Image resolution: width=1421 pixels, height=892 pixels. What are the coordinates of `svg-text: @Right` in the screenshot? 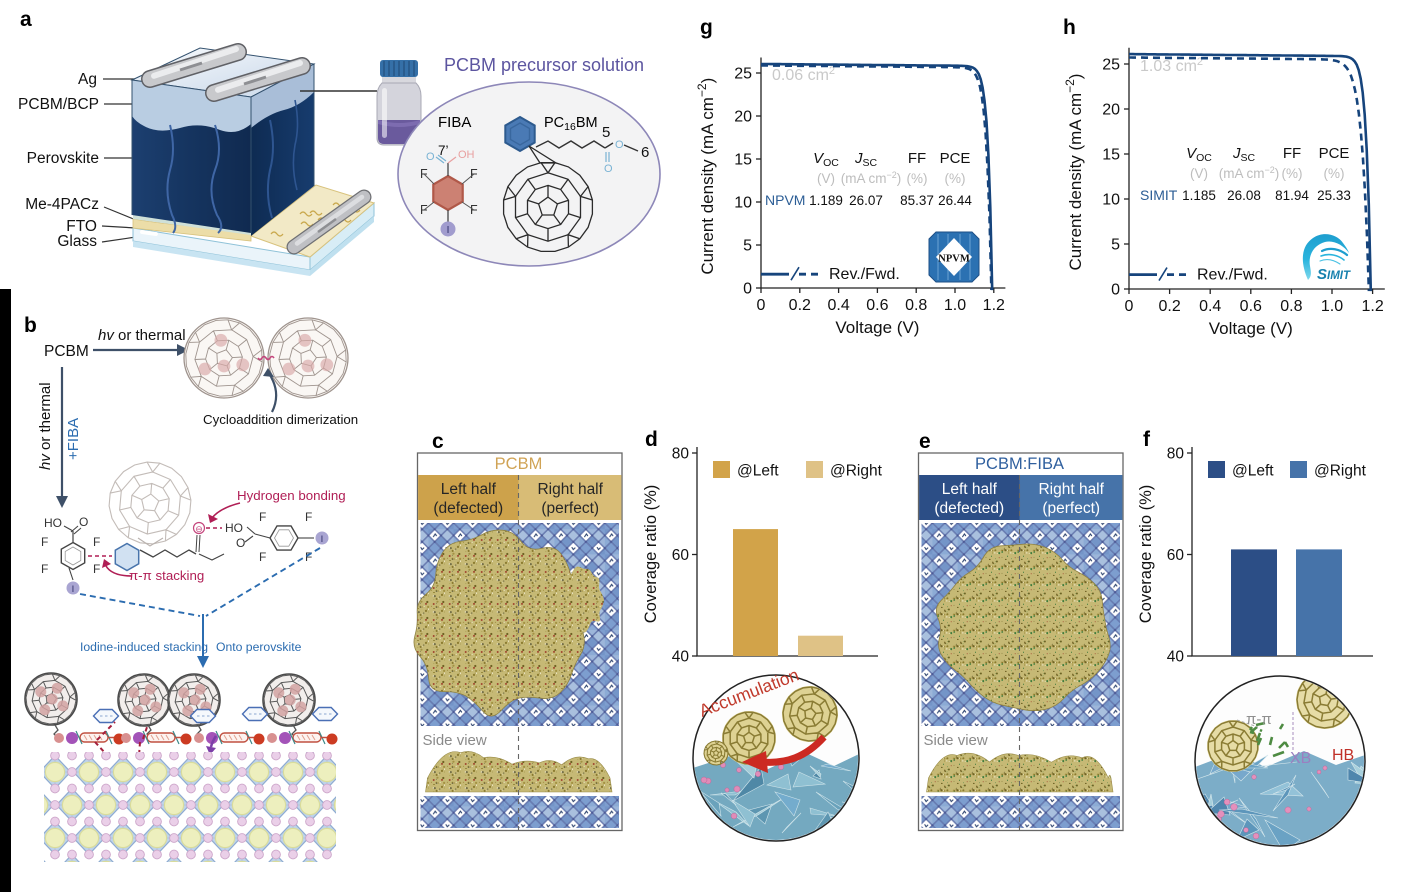 It's located at (856, 471).